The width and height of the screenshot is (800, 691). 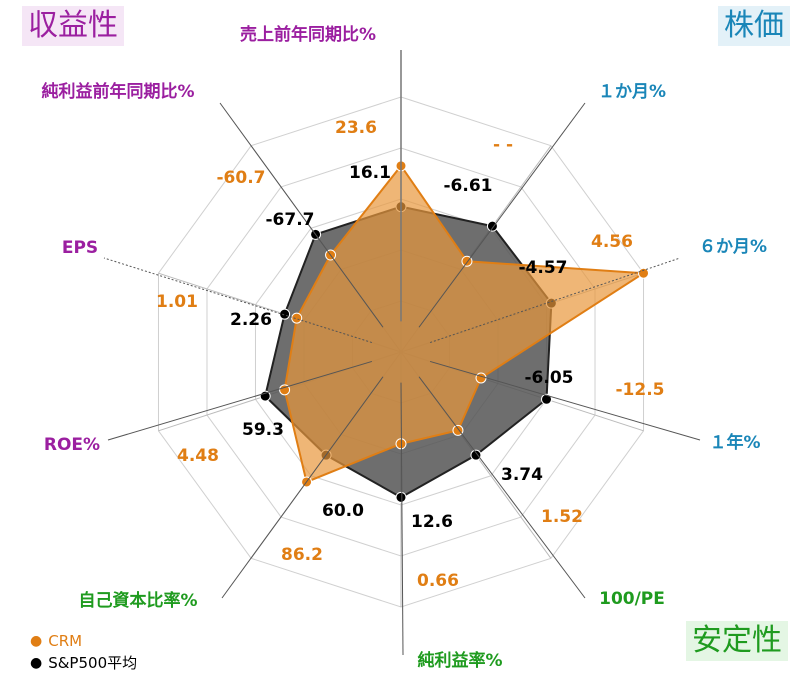 What do you see at coordinates (117, 91) in the screenshot?
I see `axis-label: 純利益前年同期比%` at bounding box center [117, 91].